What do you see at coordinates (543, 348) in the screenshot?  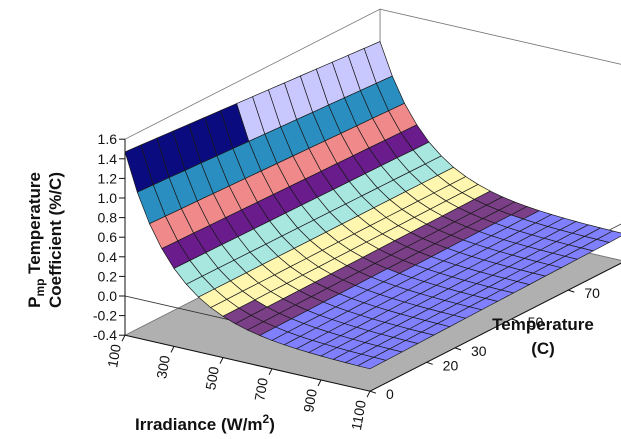 I see `y-axis-label-line2: (C)` at bounding box center [543, 348].